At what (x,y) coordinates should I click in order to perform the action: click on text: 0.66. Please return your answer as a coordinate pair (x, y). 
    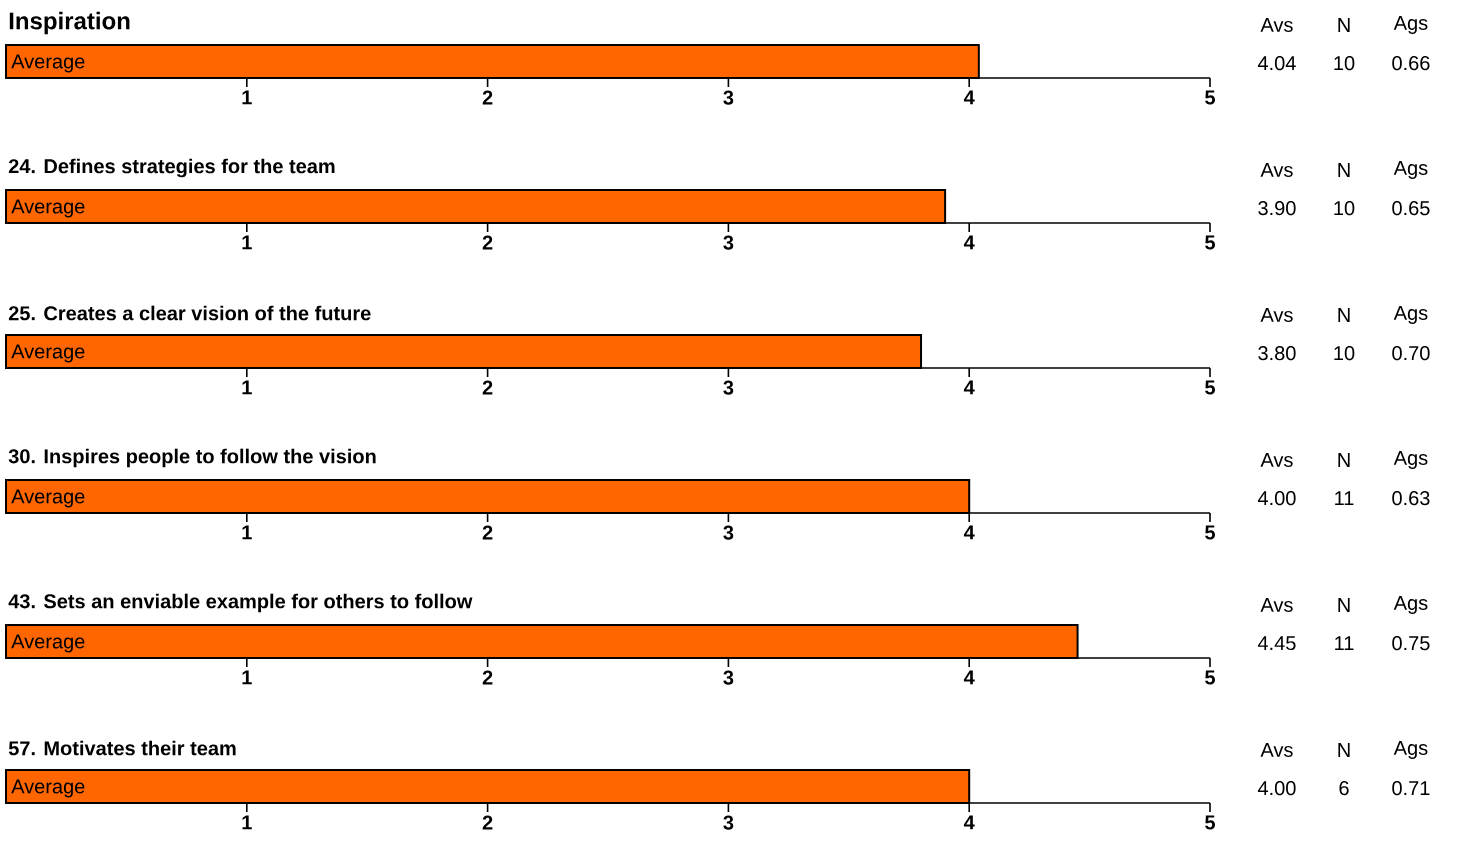
    Looking at the image, I should click on (1411, 63).